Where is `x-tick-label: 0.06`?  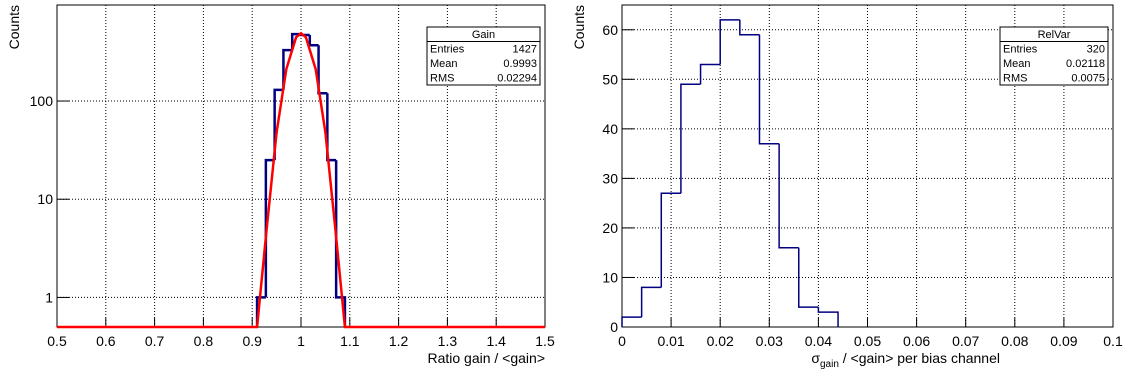
x-tick-label: 0.06 is located at coordinates (916, 341).